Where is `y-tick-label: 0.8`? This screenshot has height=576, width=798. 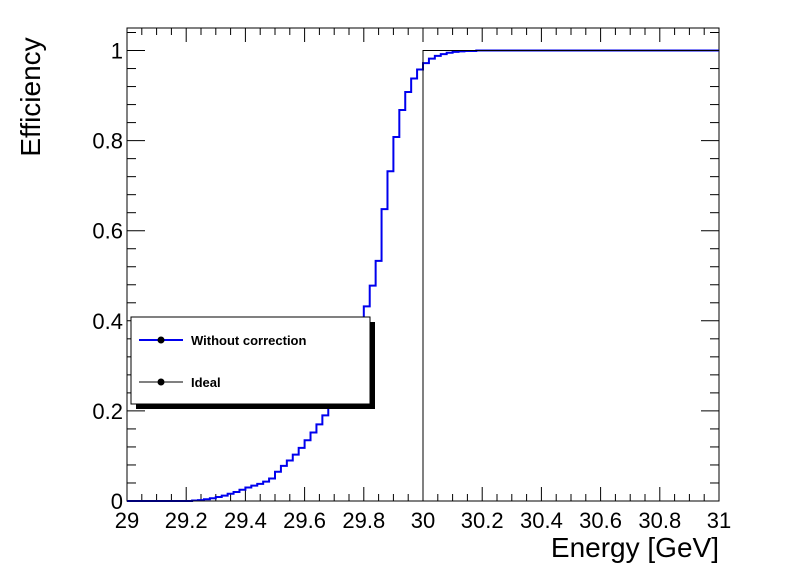 y-tick-label: 0.8 is located at coordinates (107, 141).